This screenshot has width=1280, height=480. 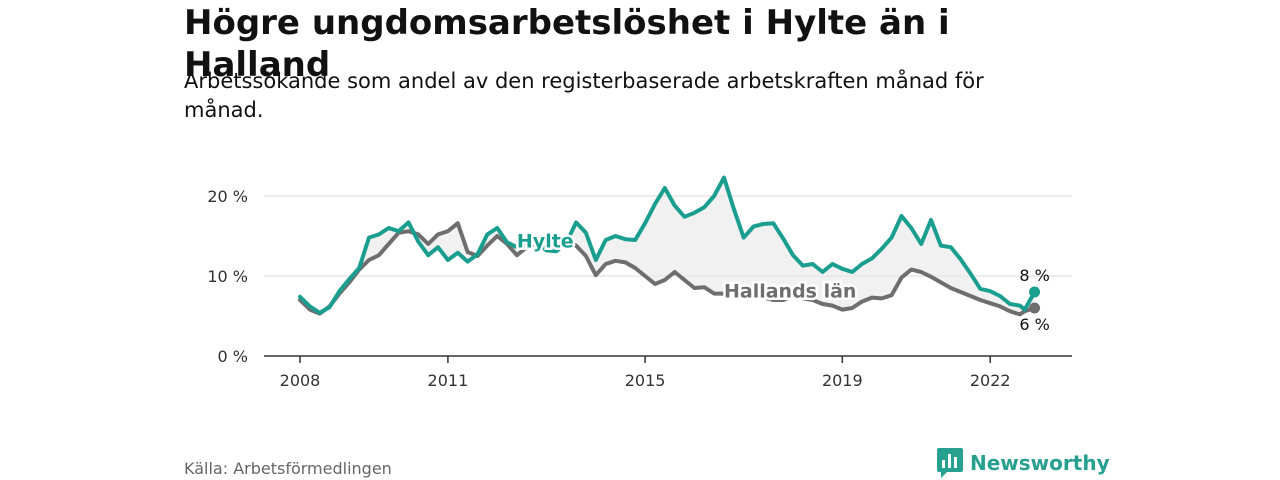 I want to click on end-label-hylte: 8 %, so click(x=1034, y=275).